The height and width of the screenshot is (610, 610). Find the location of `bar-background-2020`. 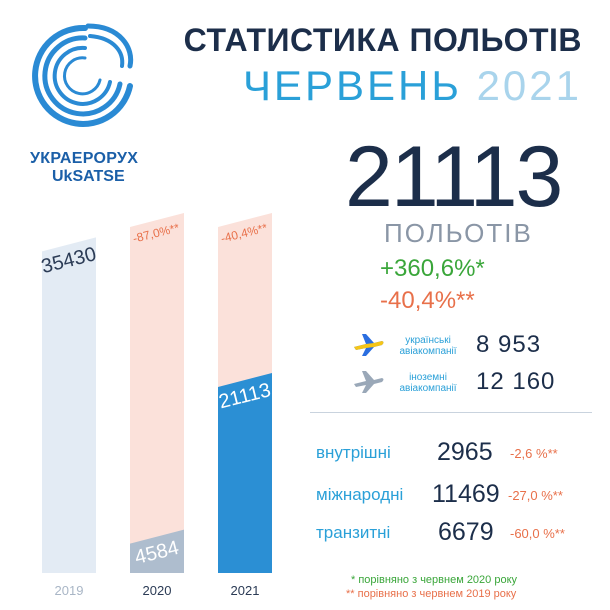

bar-background-2020 is located at coordinates (157, 393).